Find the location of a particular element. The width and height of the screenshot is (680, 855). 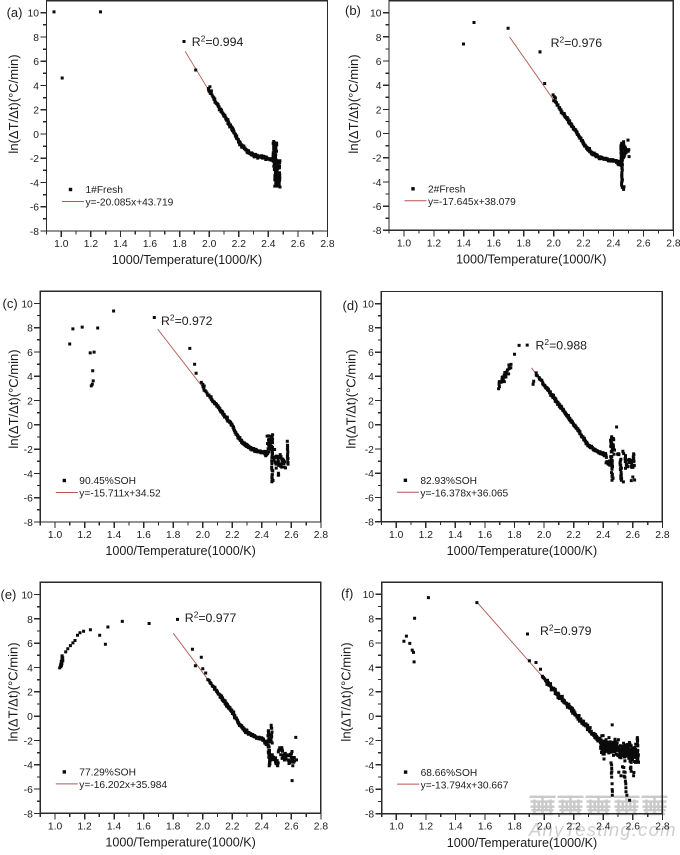

svg-text: (d) is located at coordinates (351, 305).